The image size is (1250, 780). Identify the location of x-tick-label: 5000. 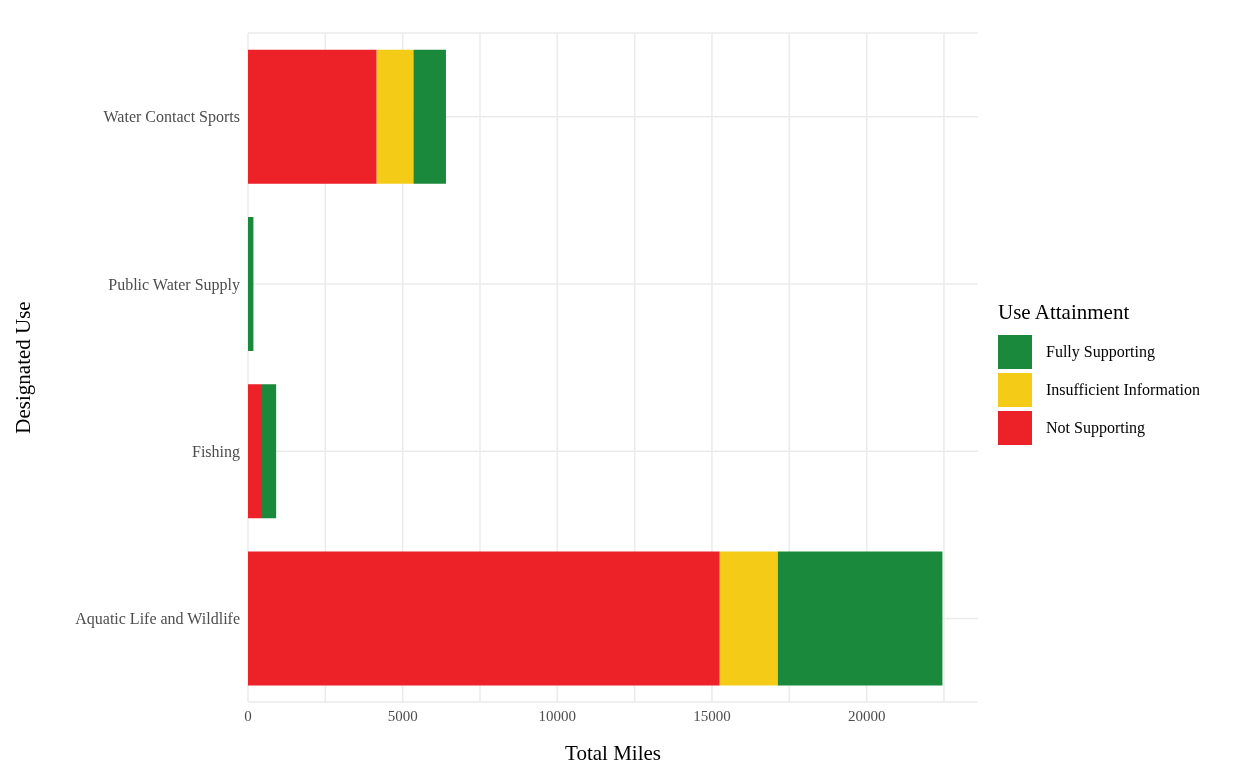
(402, 715).